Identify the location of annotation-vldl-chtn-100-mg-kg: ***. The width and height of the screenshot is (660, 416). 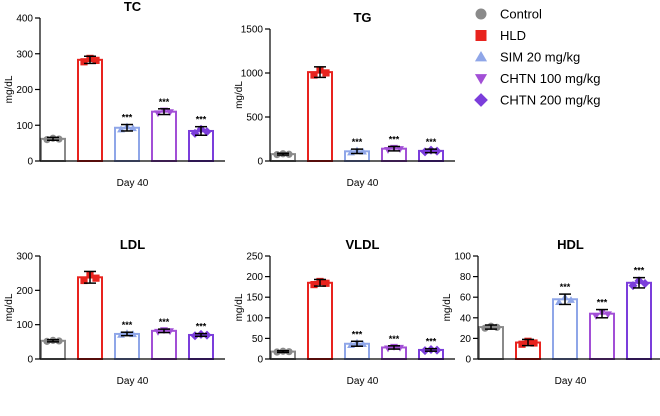
(394, 339).